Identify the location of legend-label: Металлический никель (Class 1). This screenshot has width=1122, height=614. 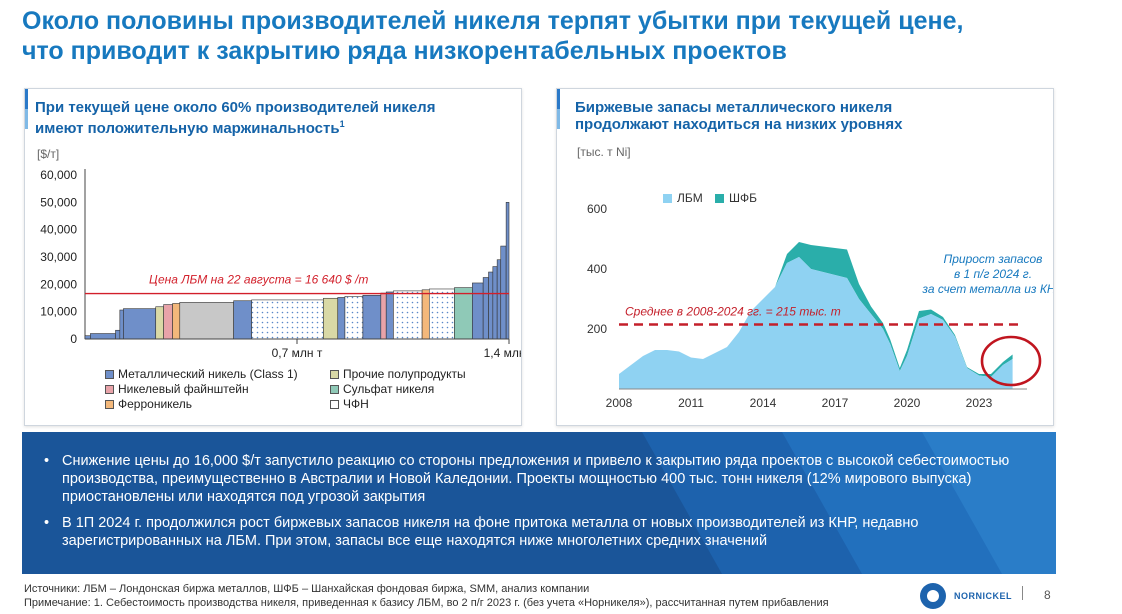
(208, 374).